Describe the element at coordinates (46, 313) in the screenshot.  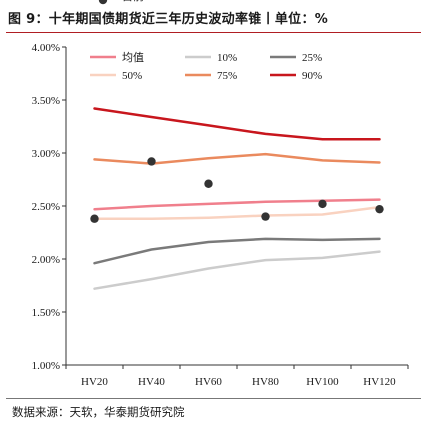
I see `y-tick-label: 1.50%` at that location.